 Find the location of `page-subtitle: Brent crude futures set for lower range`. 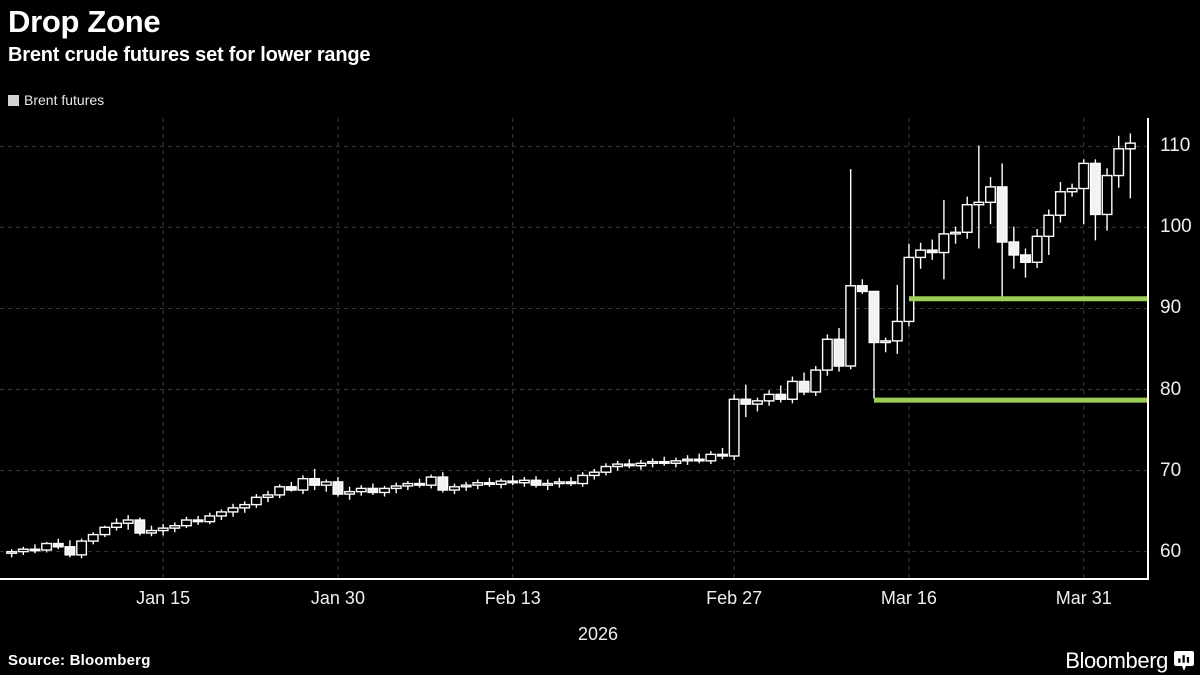

page-subtitle: Brent crude futures set for lower range is located at coordinates (189, 55).